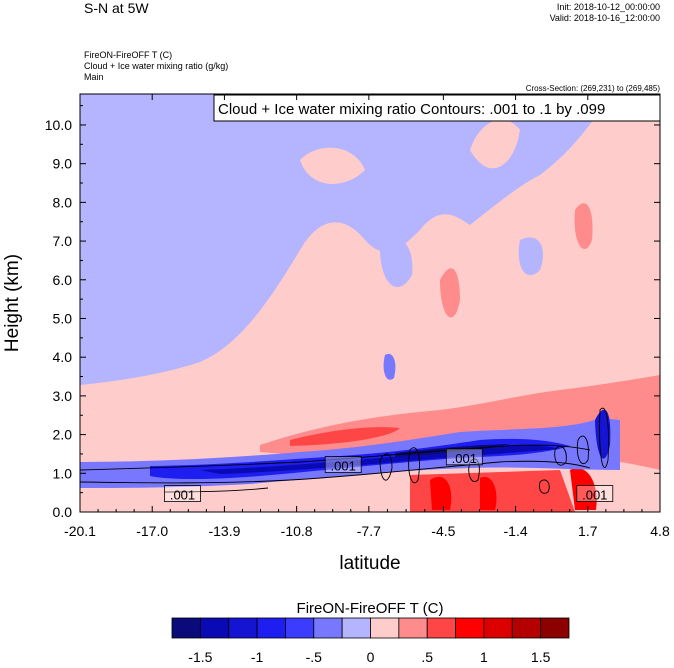 This screenshot has width=674, height=668. Describe the element at coordinates (63, 473) in the screenshot. I see `y-tick-label: 1.0` at that location.